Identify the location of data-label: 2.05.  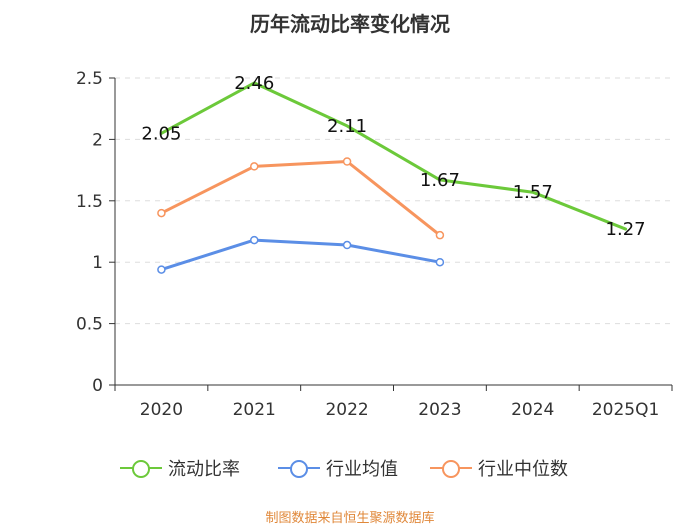
(161, 133).